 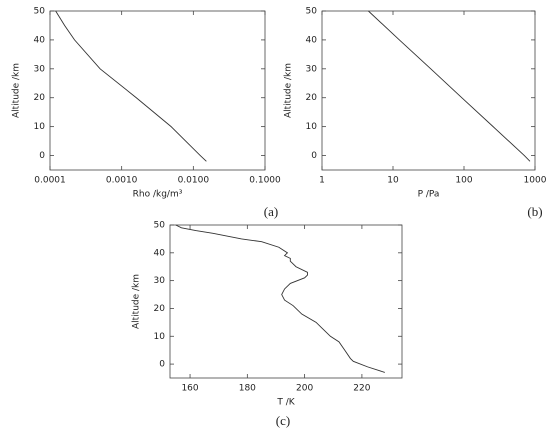 What do you see at coordinates (285, 403) in the screenshot?
I see `x-axis-label: T /K` at bounding box center [285, 403].